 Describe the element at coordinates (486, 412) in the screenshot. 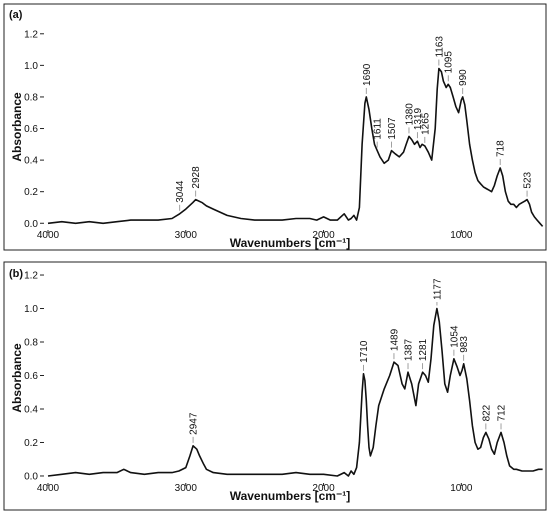

I see `peak-label: 822` at that location.